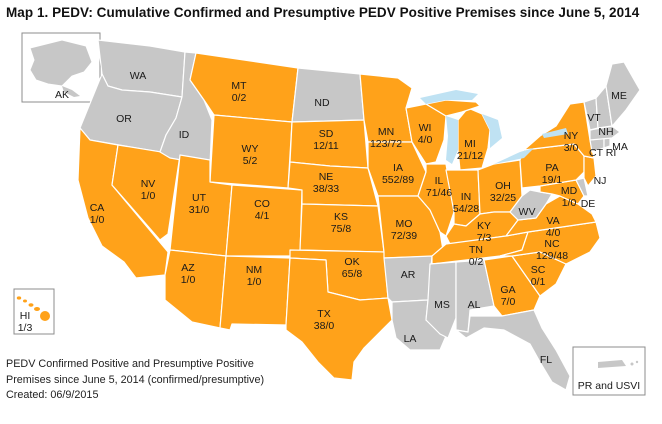  I want to click on ak-label: AK, so click(62, 95).